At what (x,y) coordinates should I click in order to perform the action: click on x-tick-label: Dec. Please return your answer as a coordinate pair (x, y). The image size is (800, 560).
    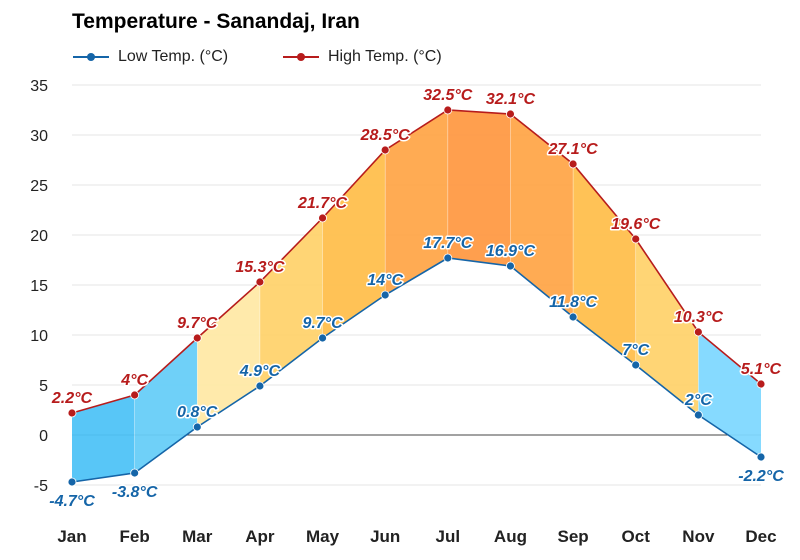
    Looking at the image, I should click on (760, 536).